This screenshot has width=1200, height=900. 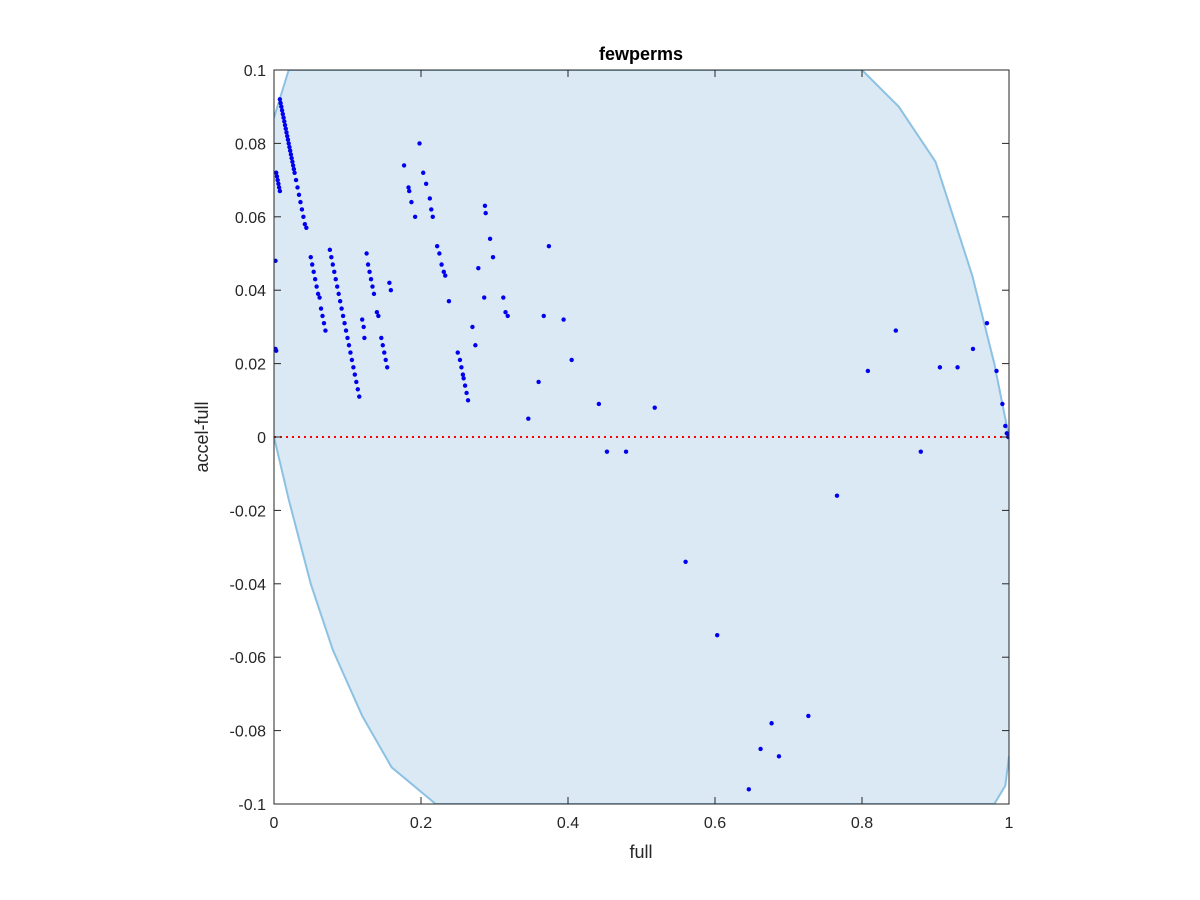 What do you see at coordinates (274, 823) in the screenshot?
I see `x-tick-label: 0` at bounding box center [274, 823].